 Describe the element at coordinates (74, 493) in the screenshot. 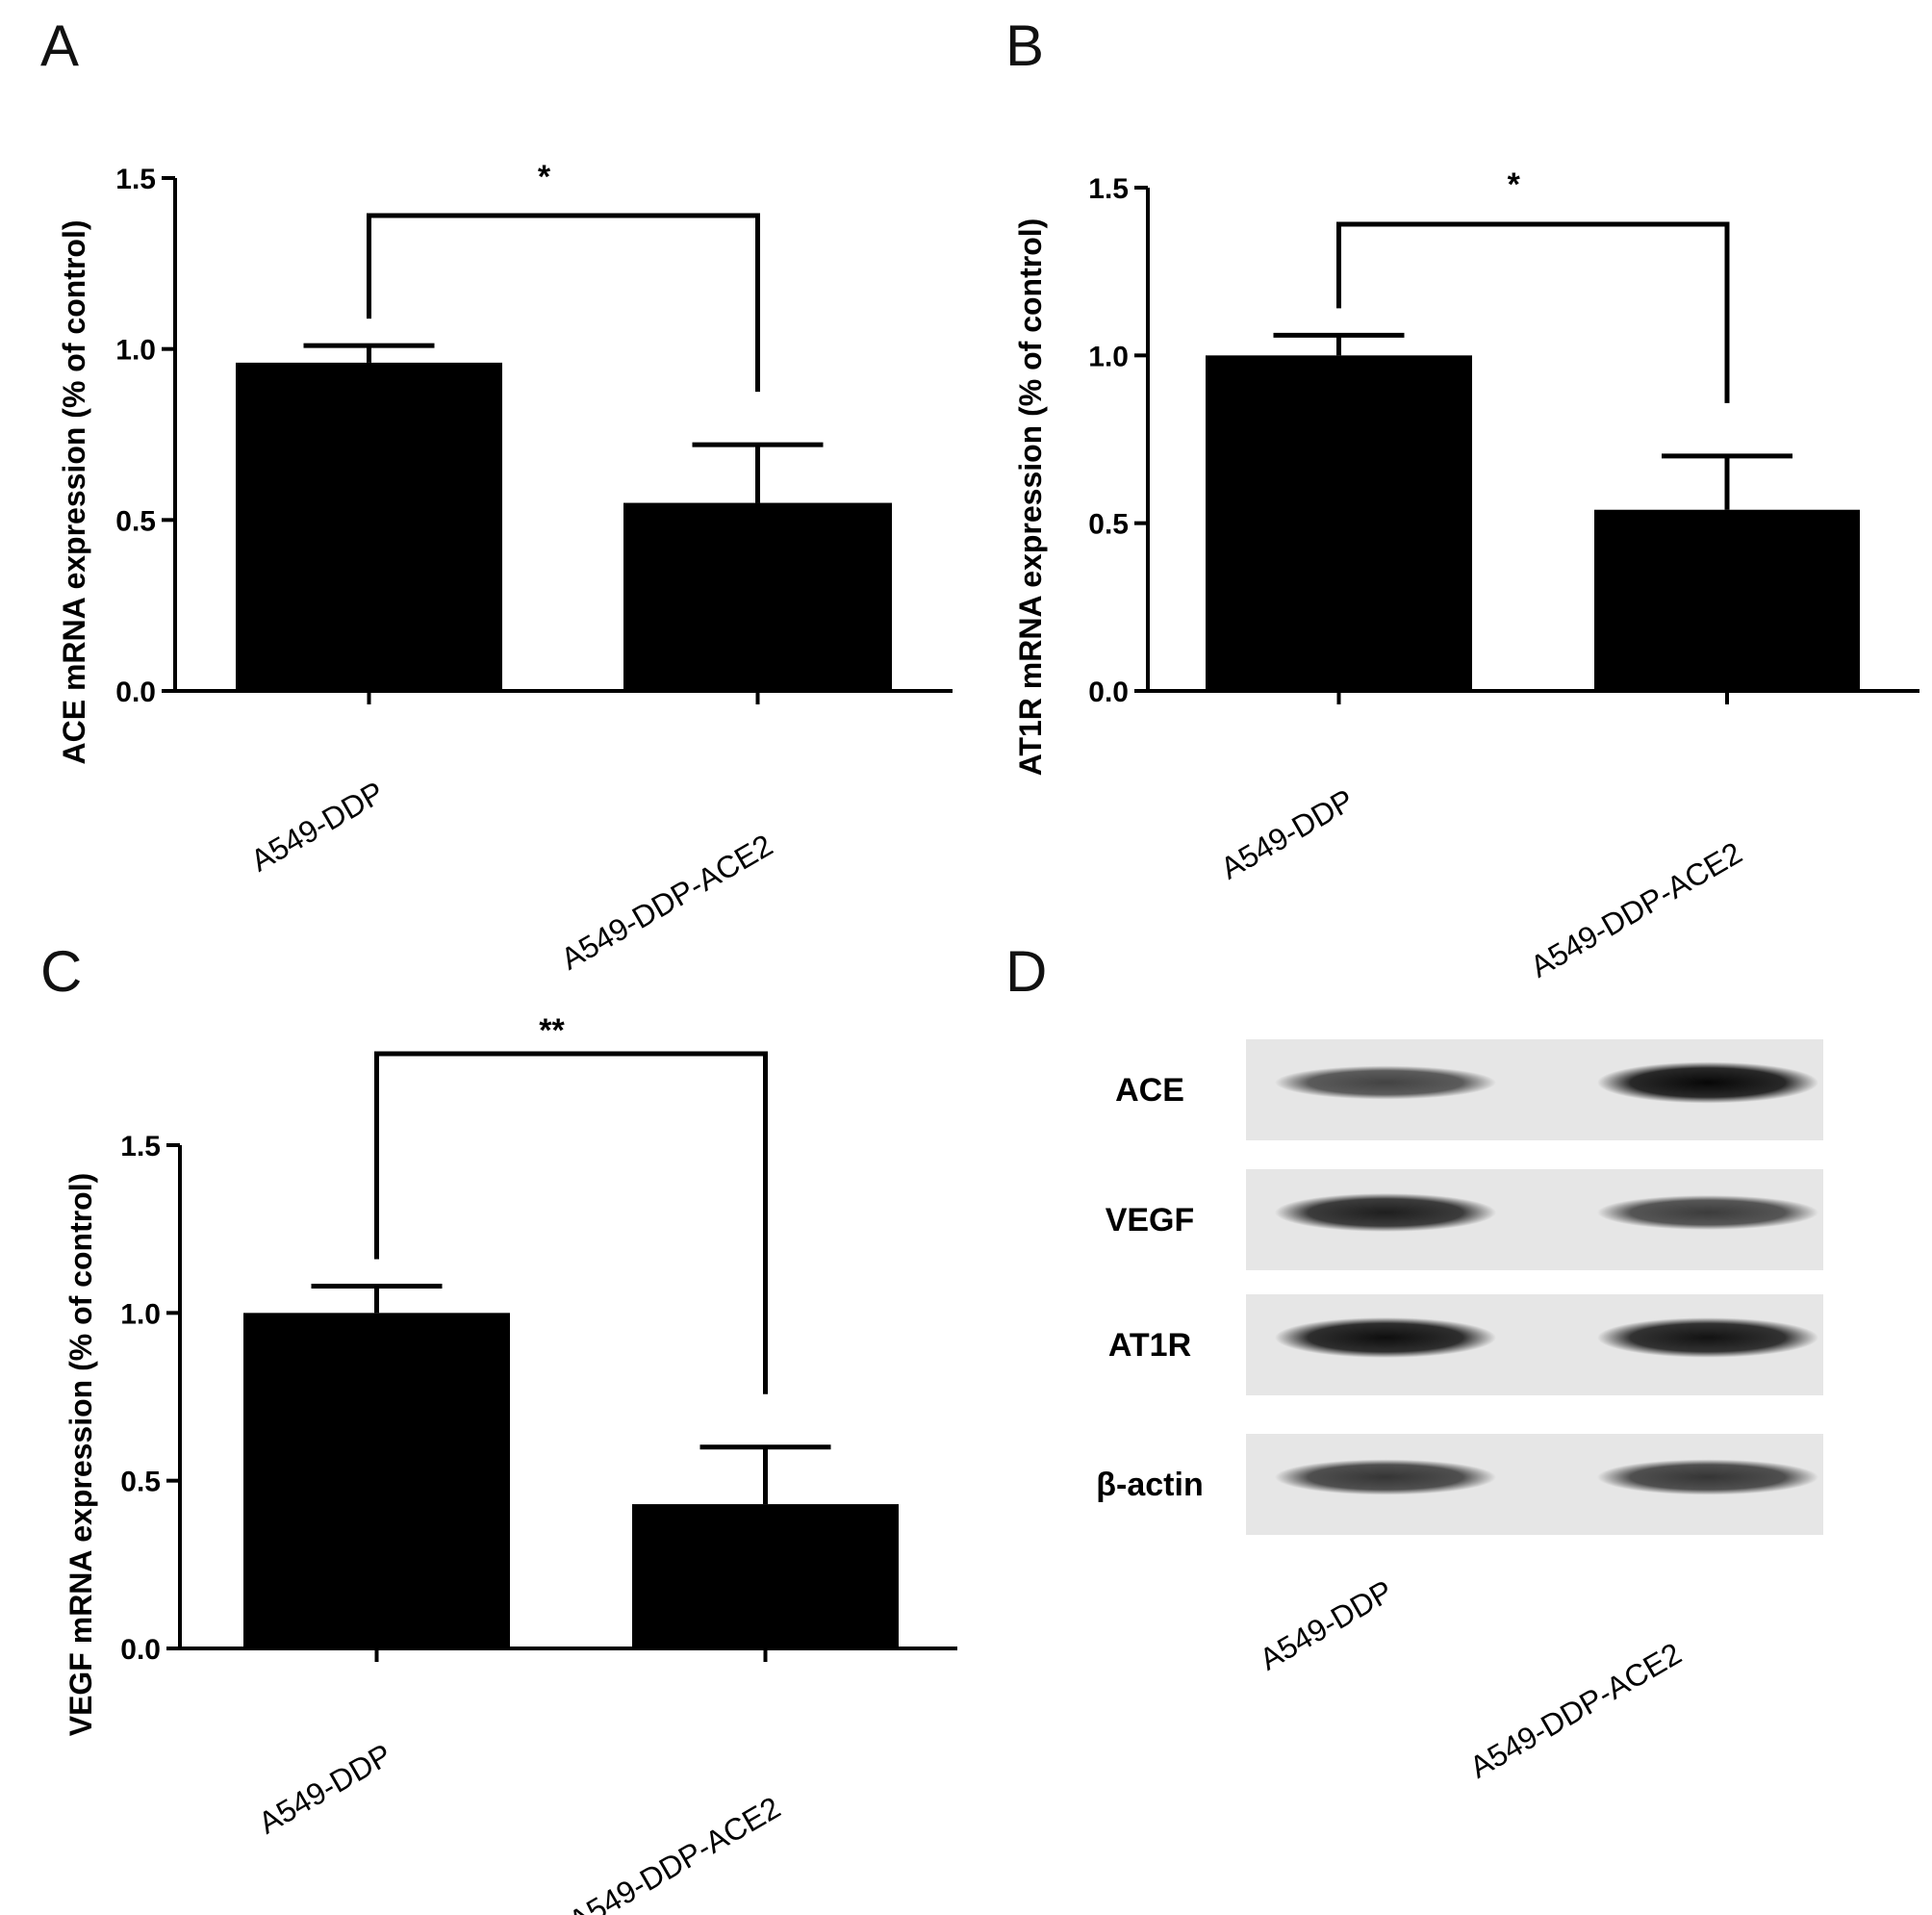

I see `y-axis-title: ACE mRNA expression (% of control)` at that location.